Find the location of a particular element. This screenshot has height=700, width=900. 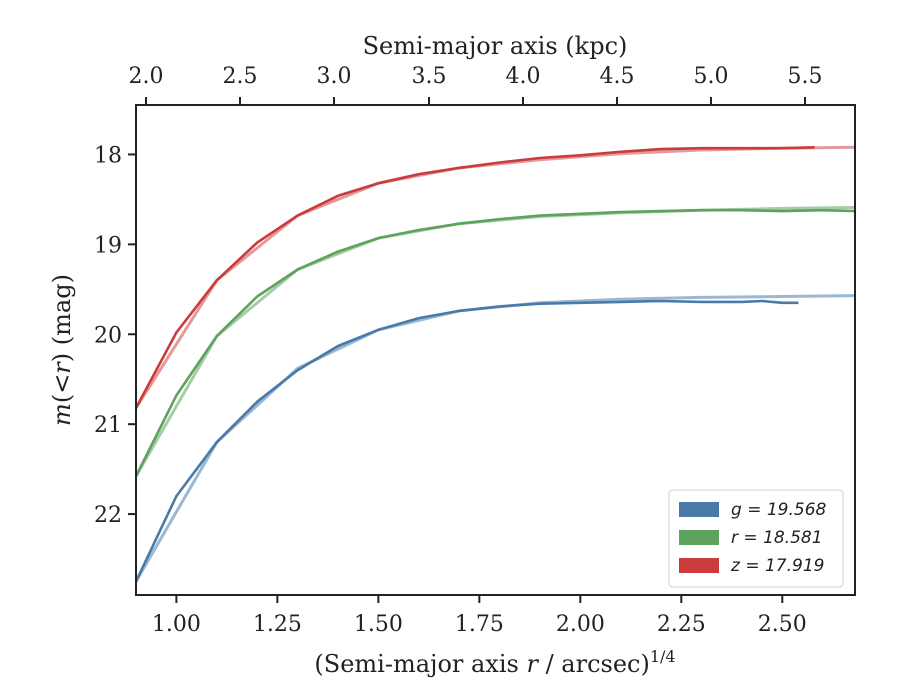

x-tick-label: 1.50 is located at coordinates (378, 624).